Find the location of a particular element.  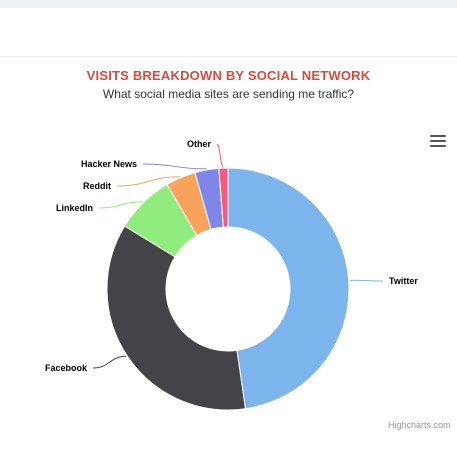

chart-title: VISITS BREAKDOWN BY SOCIAL NETWORK is located at coordinates (228, 75).